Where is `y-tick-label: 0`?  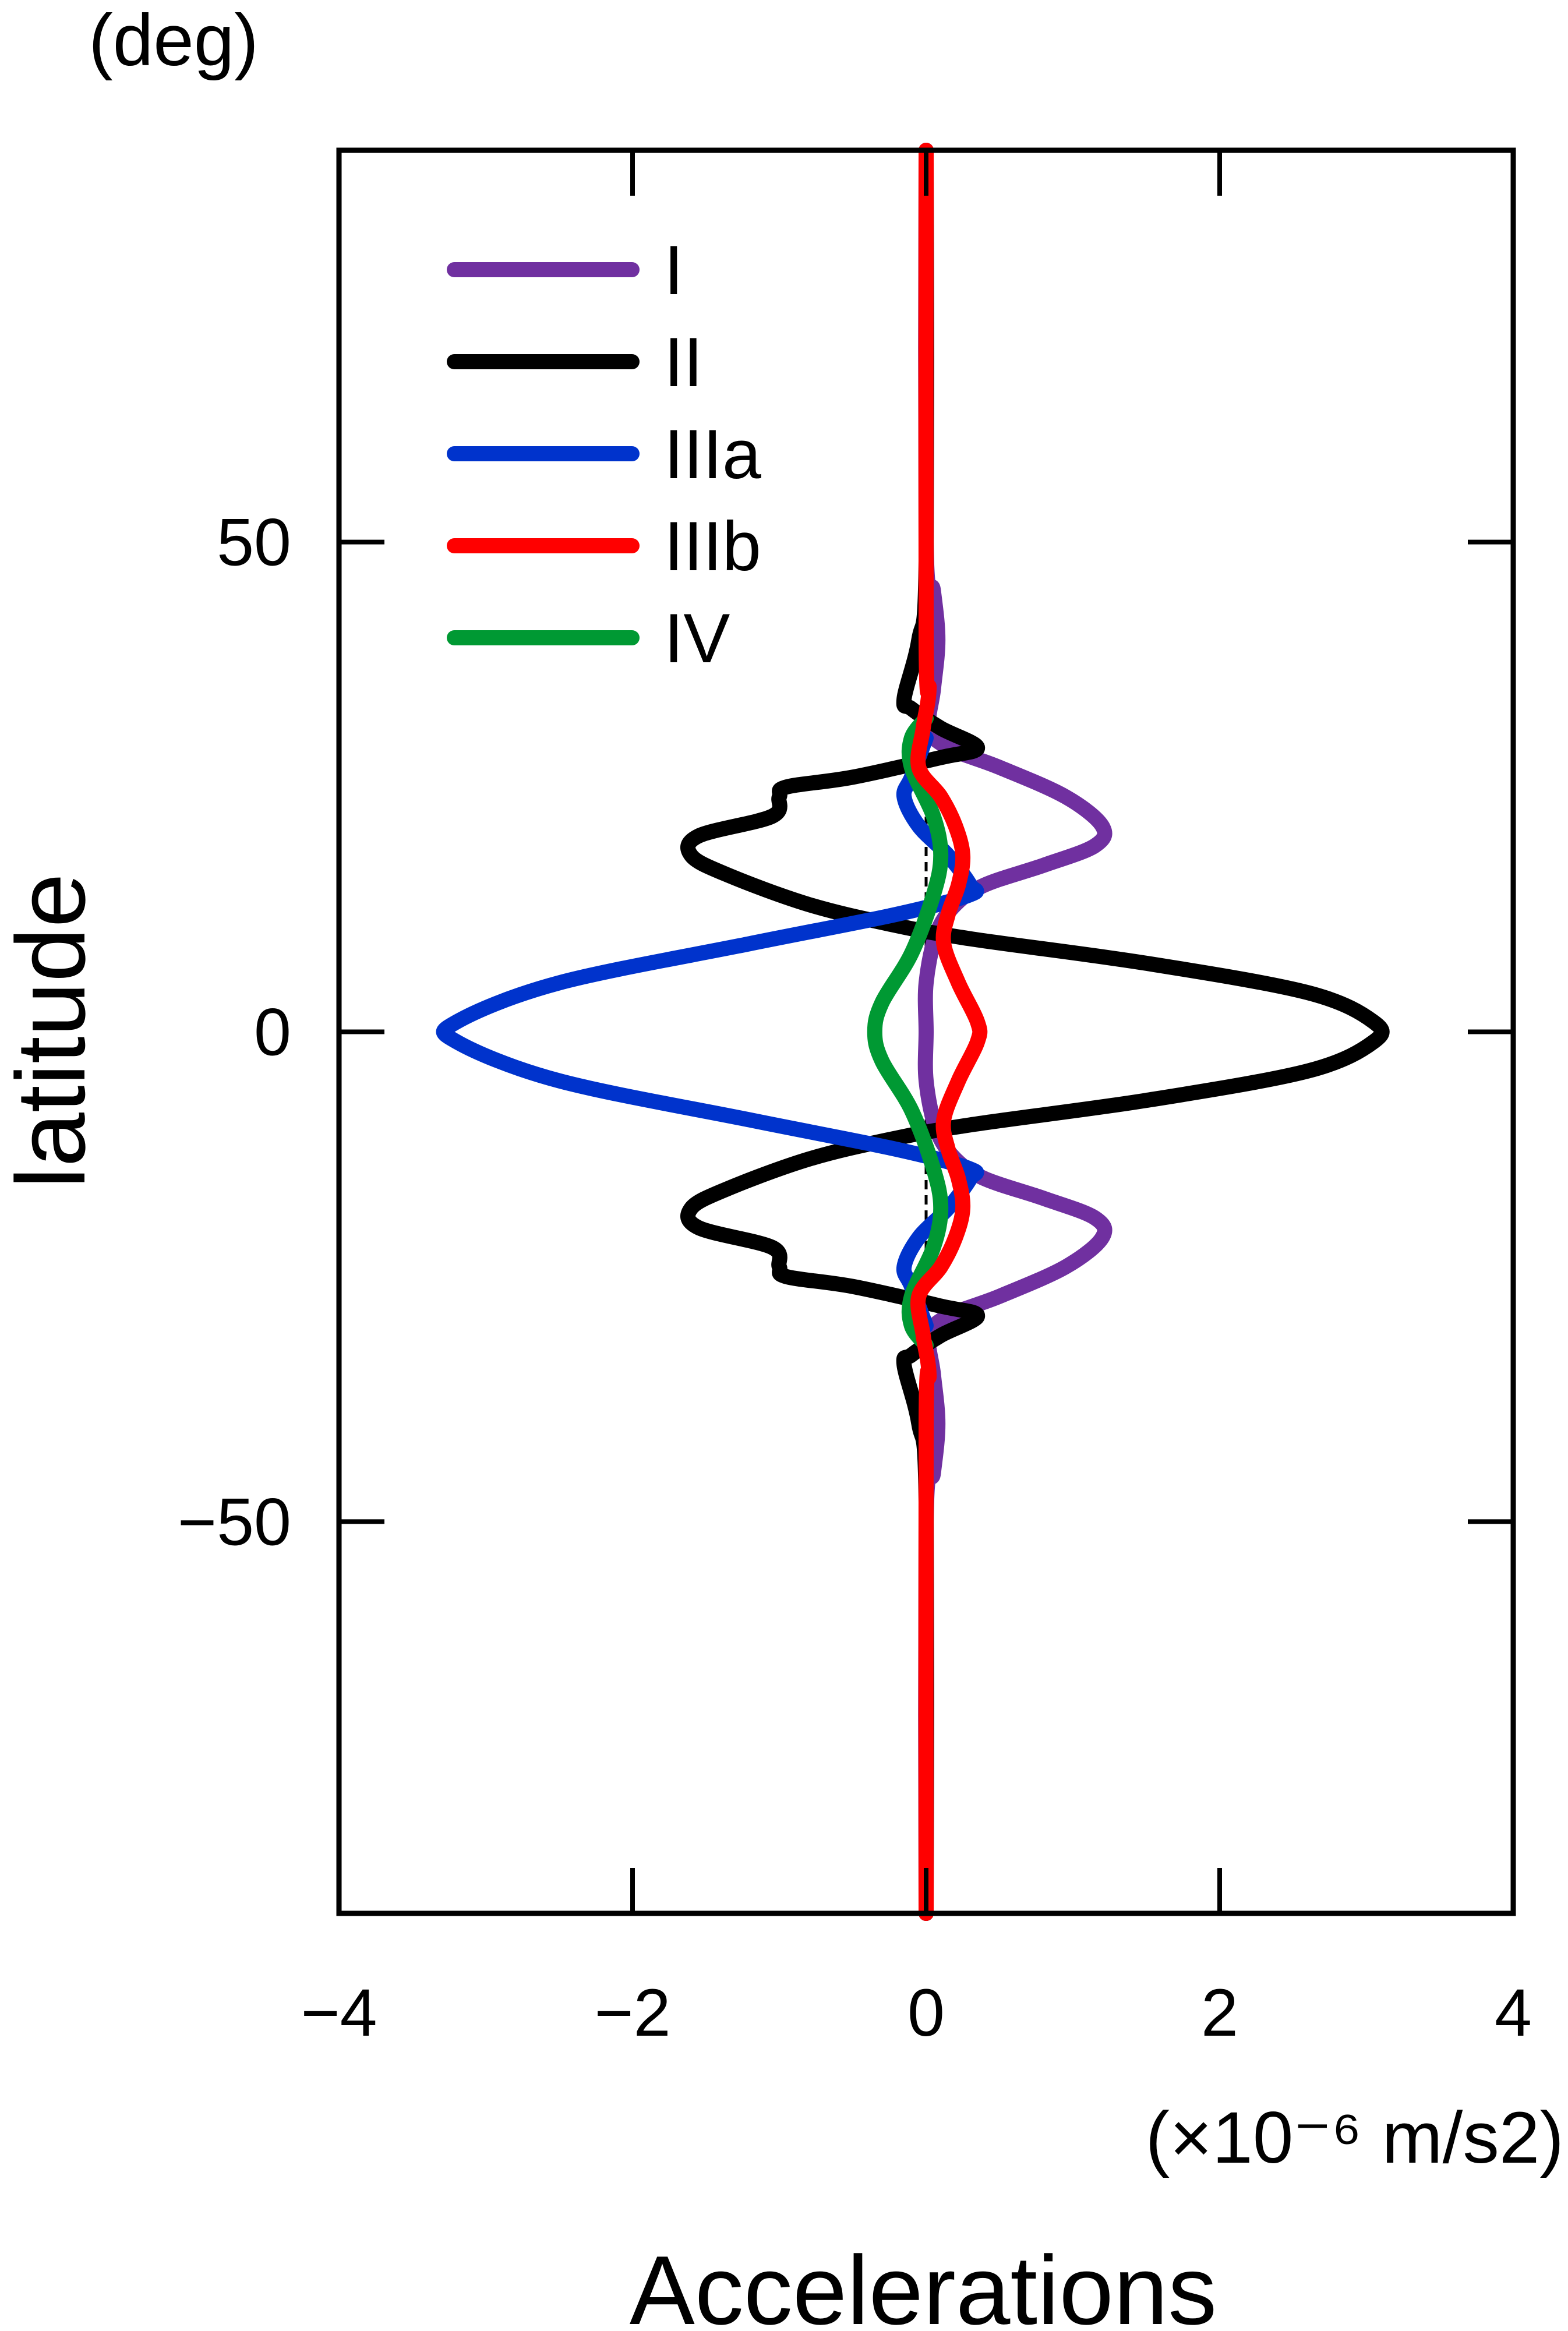 y-tick-label: 0 is located at coordinates (272, 1032).